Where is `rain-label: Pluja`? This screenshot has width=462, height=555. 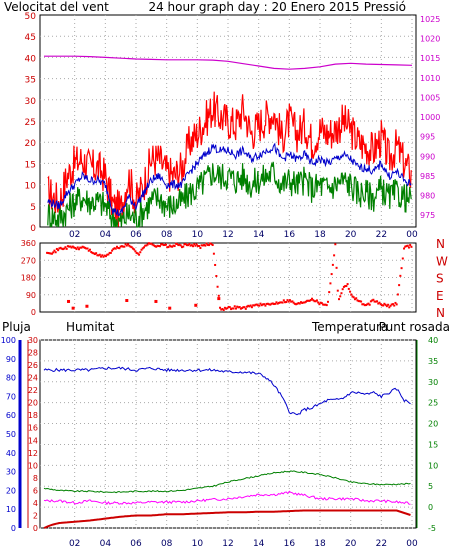
rain-label: Pluja is located at coordinates (16, 327).